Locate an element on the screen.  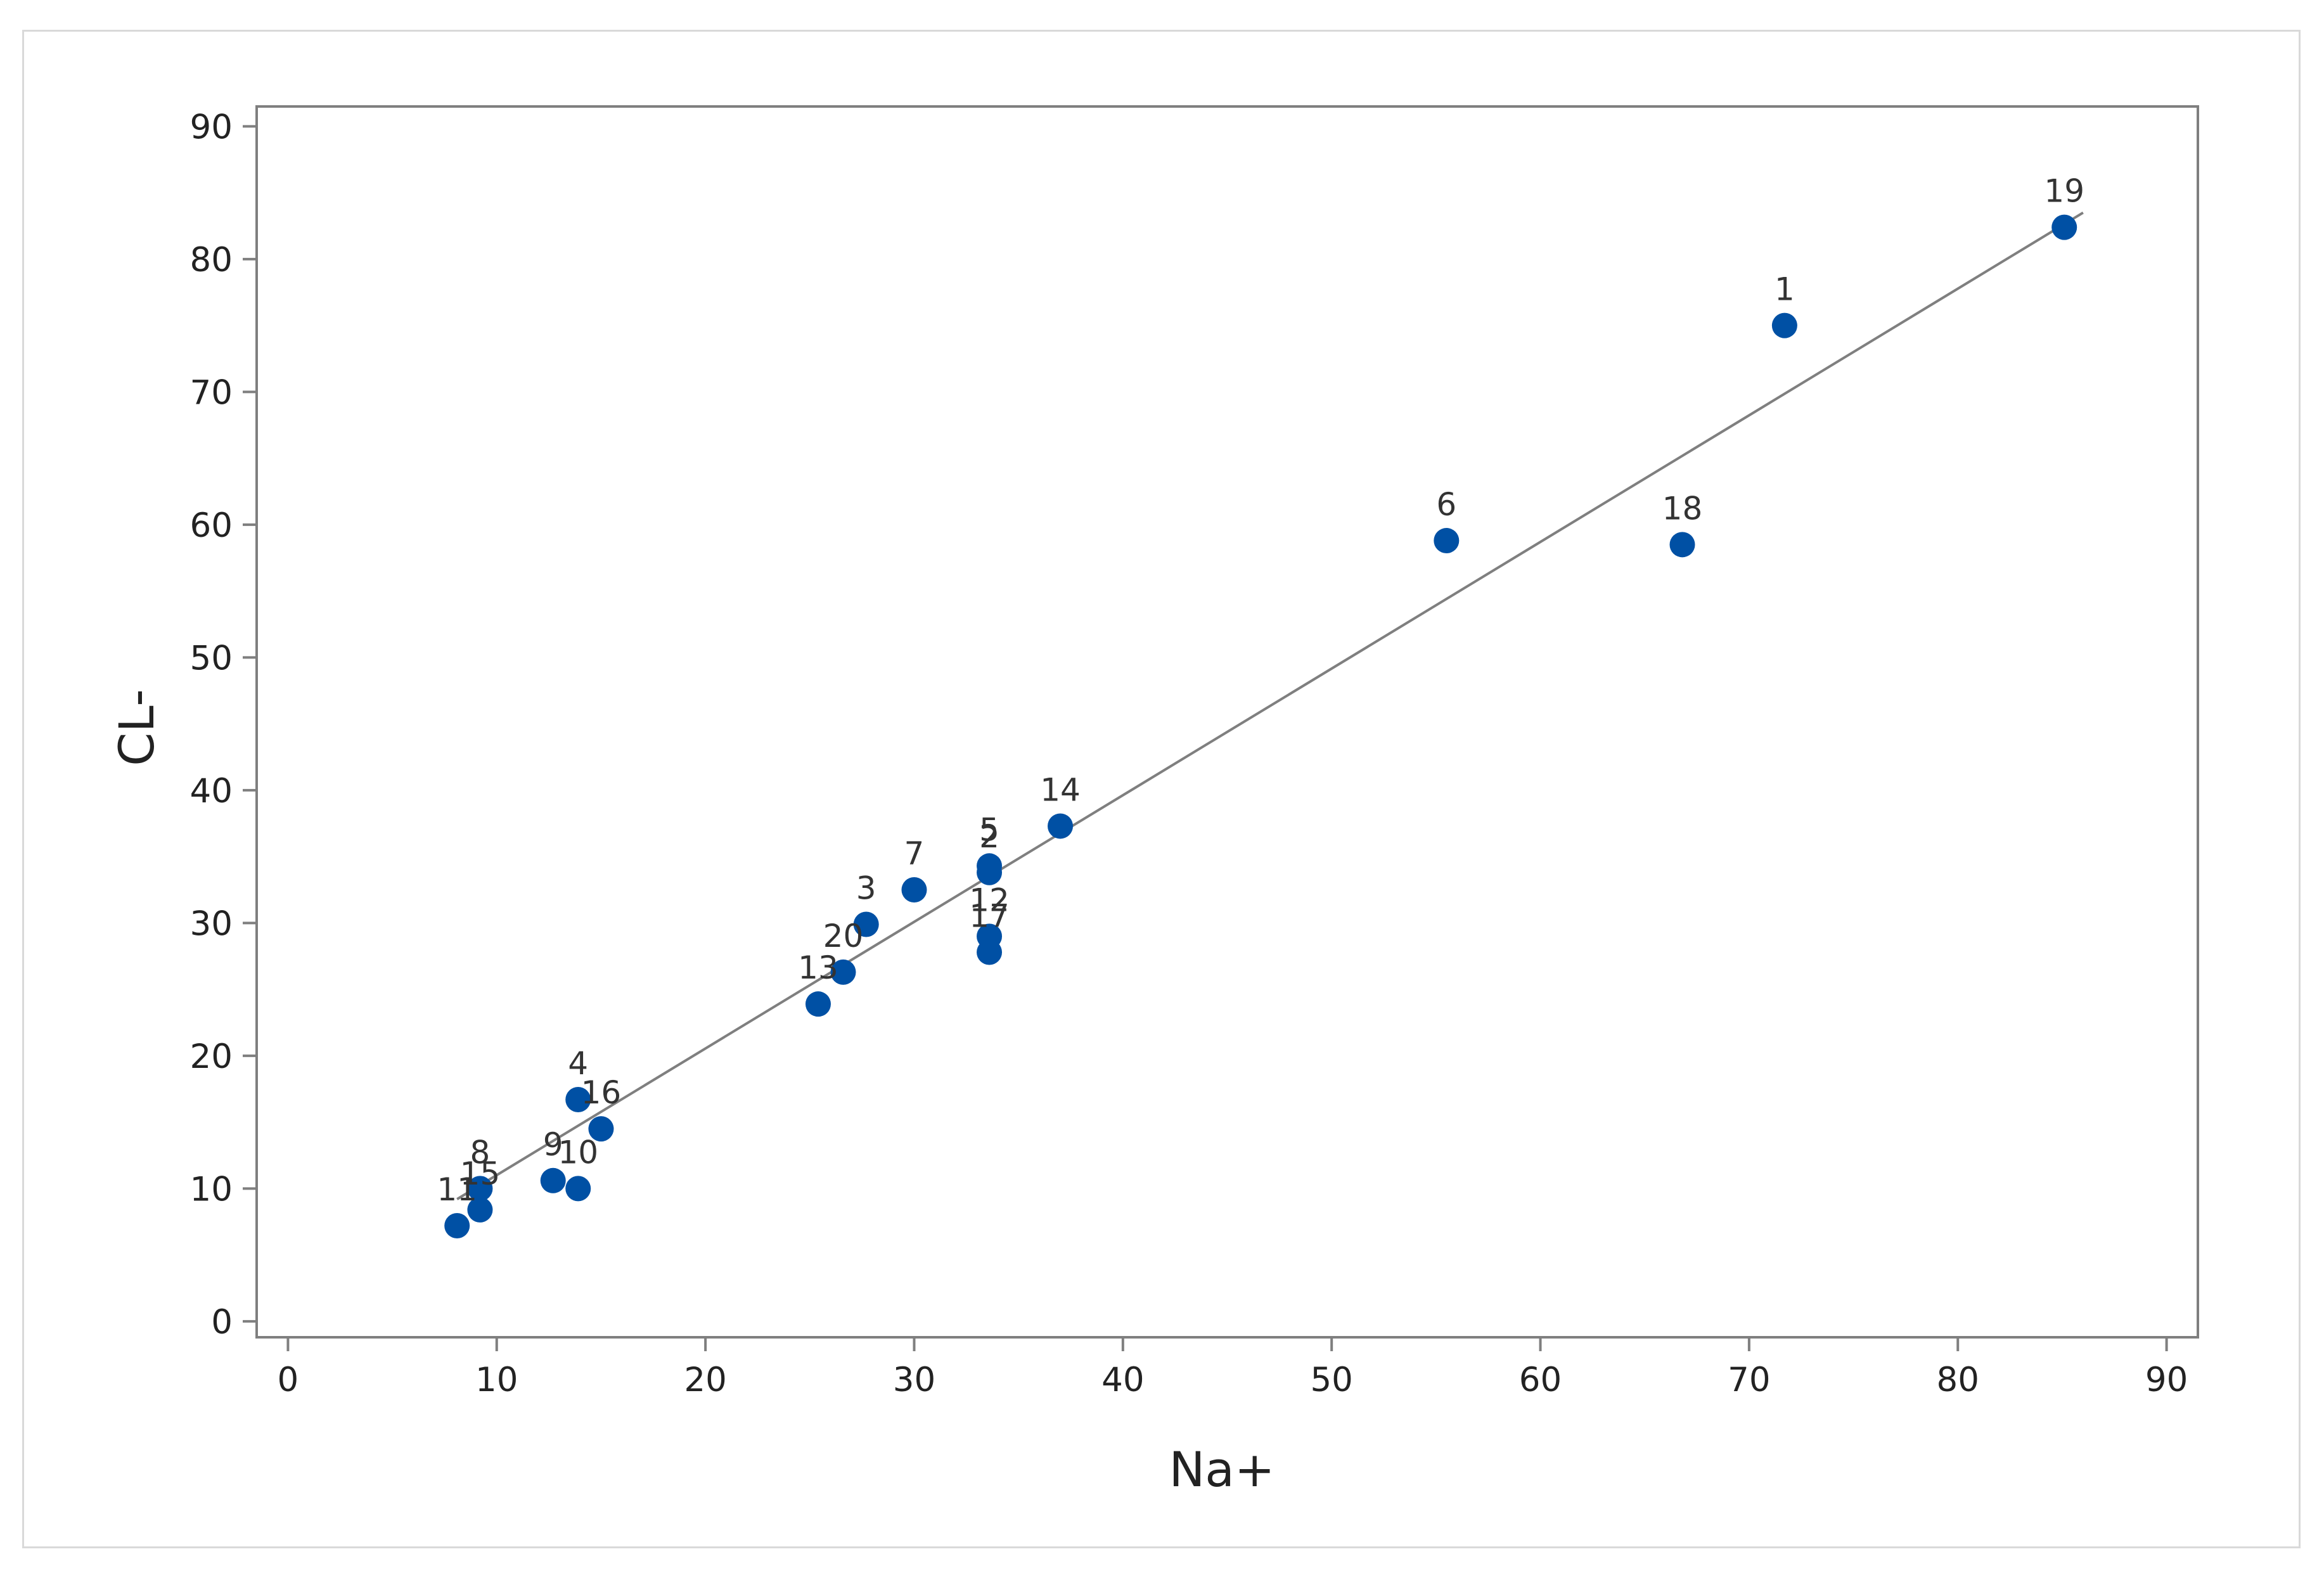
x-tick-label-60: 60 is located at coordinates (1540, 1380).